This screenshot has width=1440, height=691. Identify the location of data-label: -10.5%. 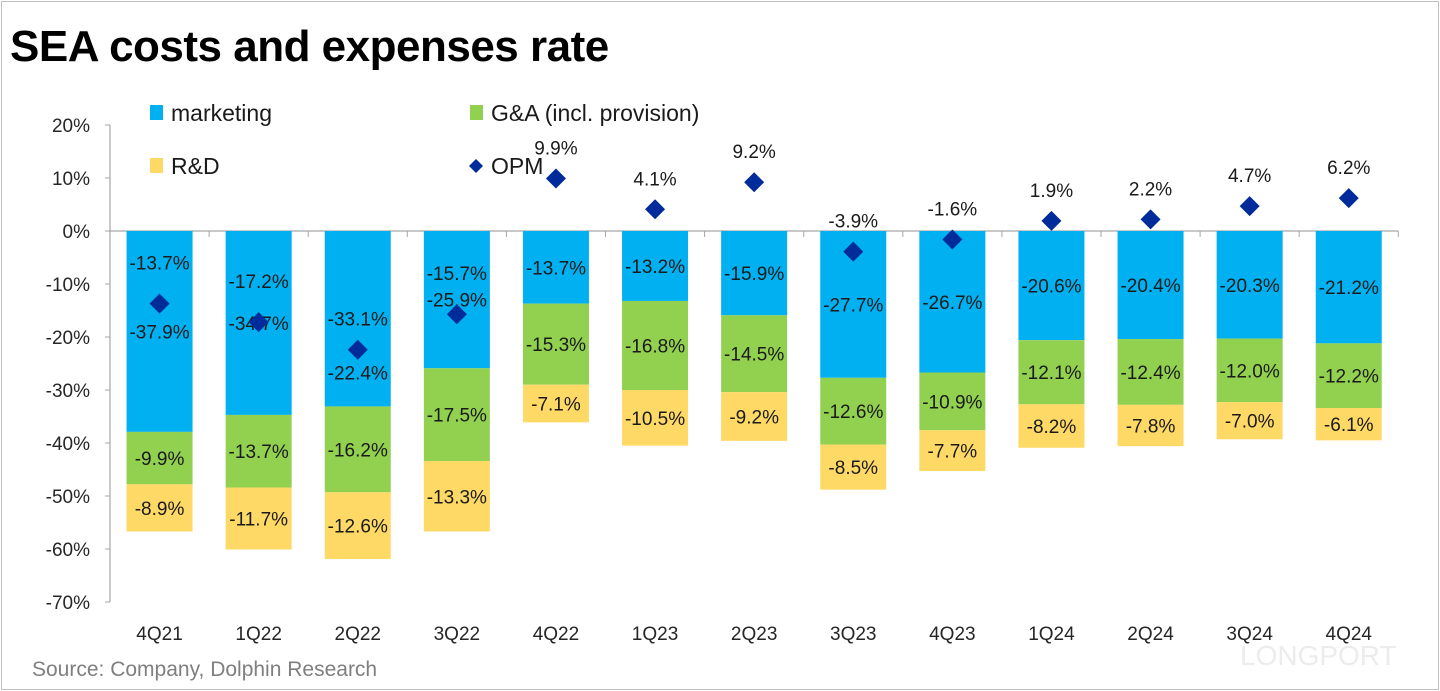
(655, 419).